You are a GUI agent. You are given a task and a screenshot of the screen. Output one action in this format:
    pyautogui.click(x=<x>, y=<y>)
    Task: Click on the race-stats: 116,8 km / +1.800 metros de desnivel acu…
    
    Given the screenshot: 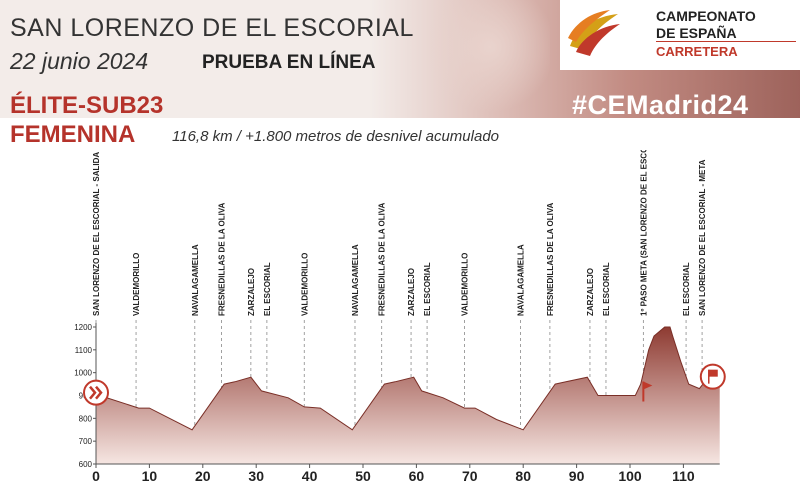 What is the action you would take?
    pyautogui.click(x=335, y=136)
    